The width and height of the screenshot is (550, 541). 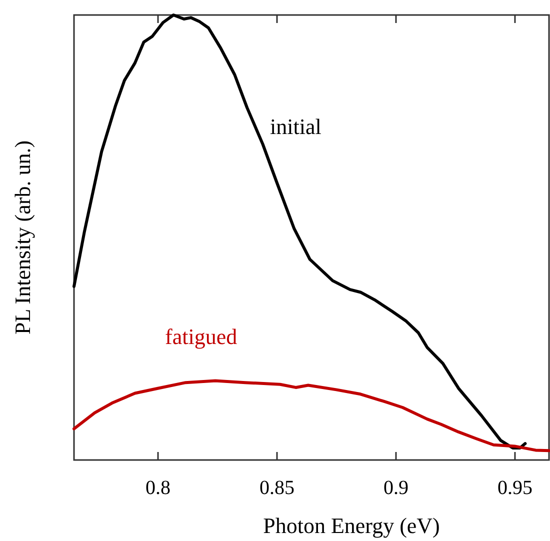 What do you see at coordinates (201, 336) in the screenshot?
I see `series-label: fatigued` at bounding box center [201, 336].